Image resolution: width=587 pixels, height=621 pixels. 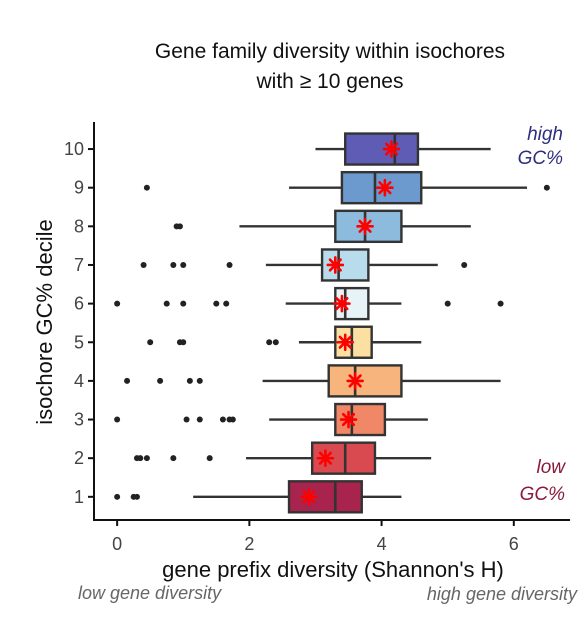 I want to click on low-gc-label-line-2: GC%, so click(x=543, y=494).